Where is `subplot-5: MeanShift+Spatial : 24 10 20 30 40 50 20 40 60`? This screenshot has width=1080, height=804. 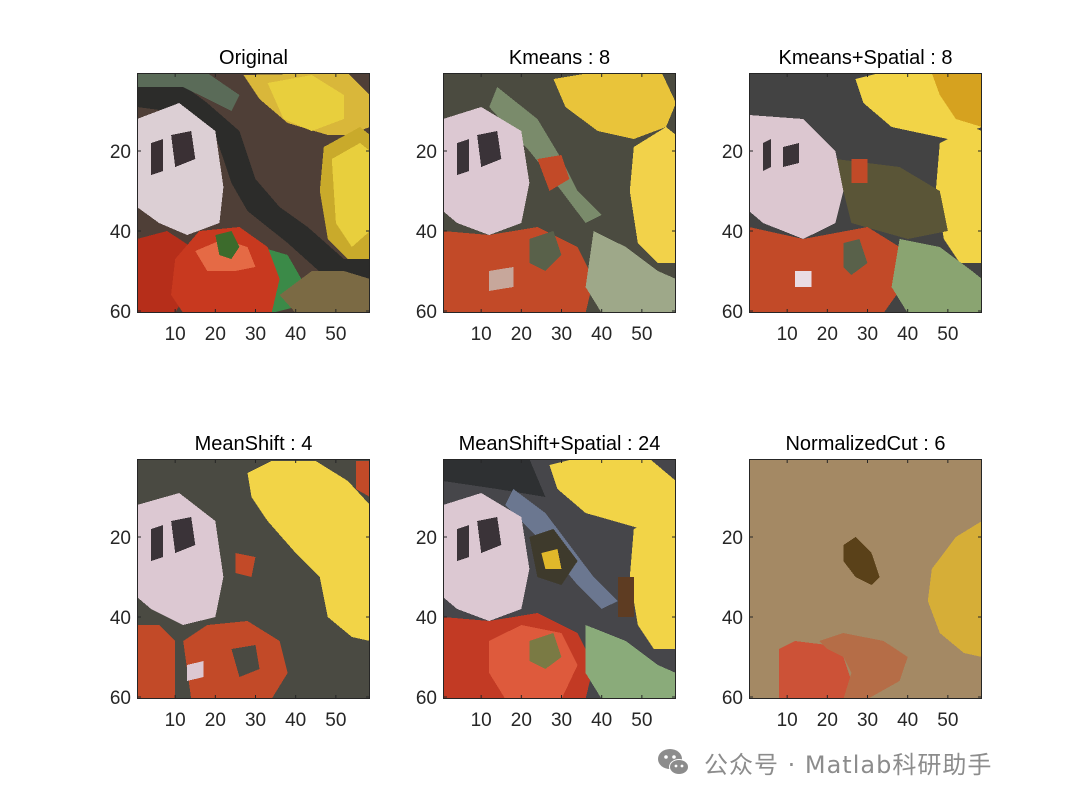
subplot-5: MeanShift+Spatial : 24 10 20 30 40 50 20 40 60 is located at coordinates (546, 582).